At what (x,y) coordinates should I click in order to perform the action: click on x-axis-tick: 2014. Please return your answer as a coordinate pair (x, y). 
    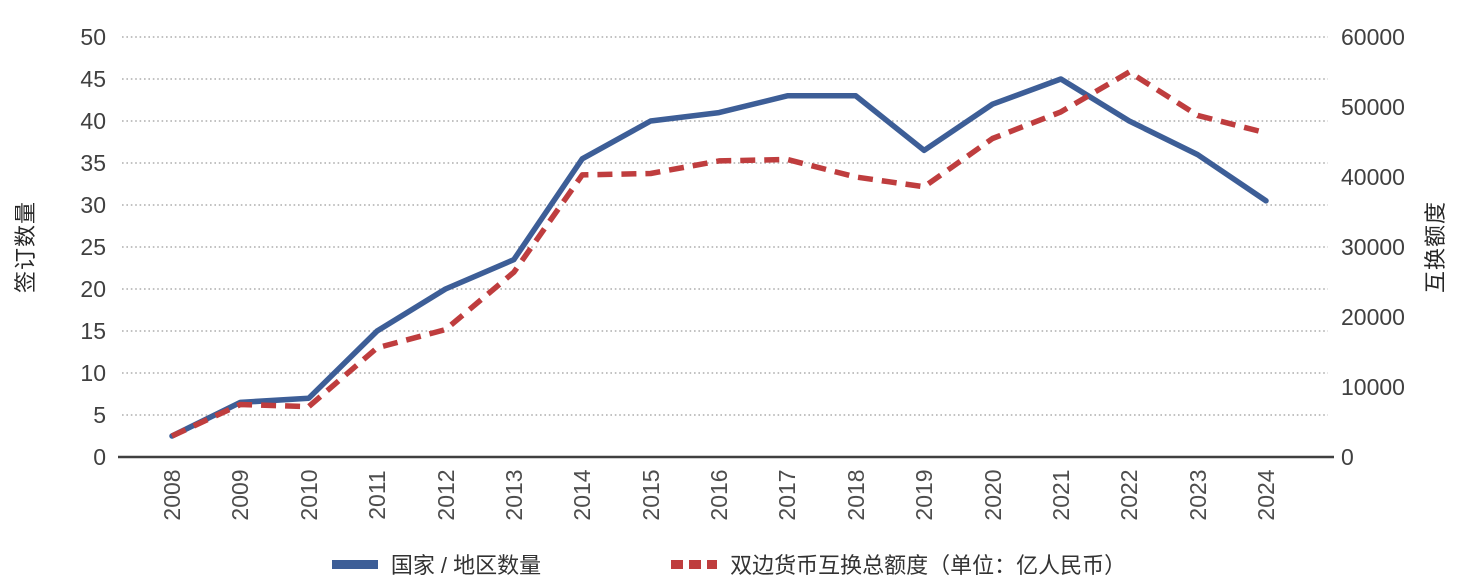
    Looking at the image, I should click on (582, 495).